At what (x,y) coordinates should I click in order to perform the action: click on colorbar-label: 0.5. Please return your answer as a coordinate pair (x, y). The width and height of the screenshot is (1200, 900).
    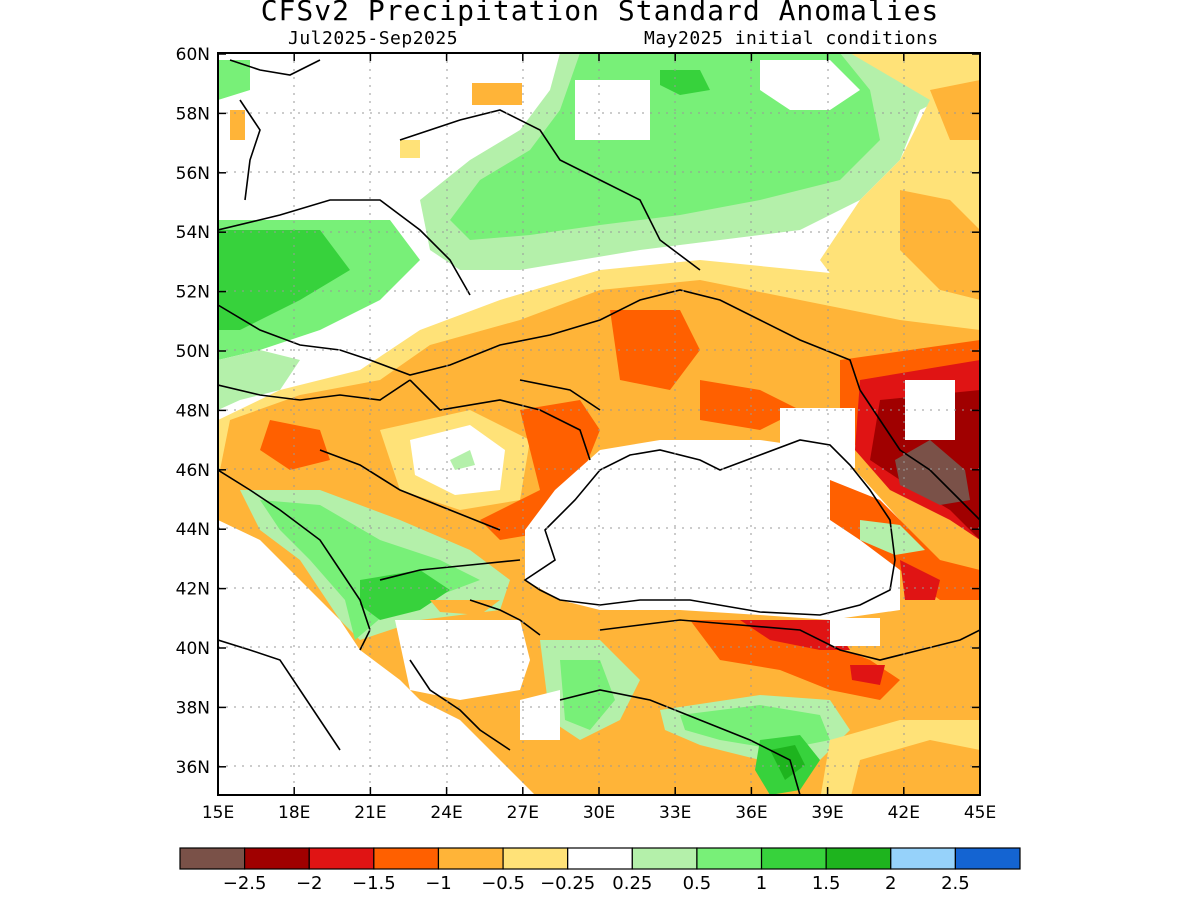
    Looking at the image, I should click on (697, 883).